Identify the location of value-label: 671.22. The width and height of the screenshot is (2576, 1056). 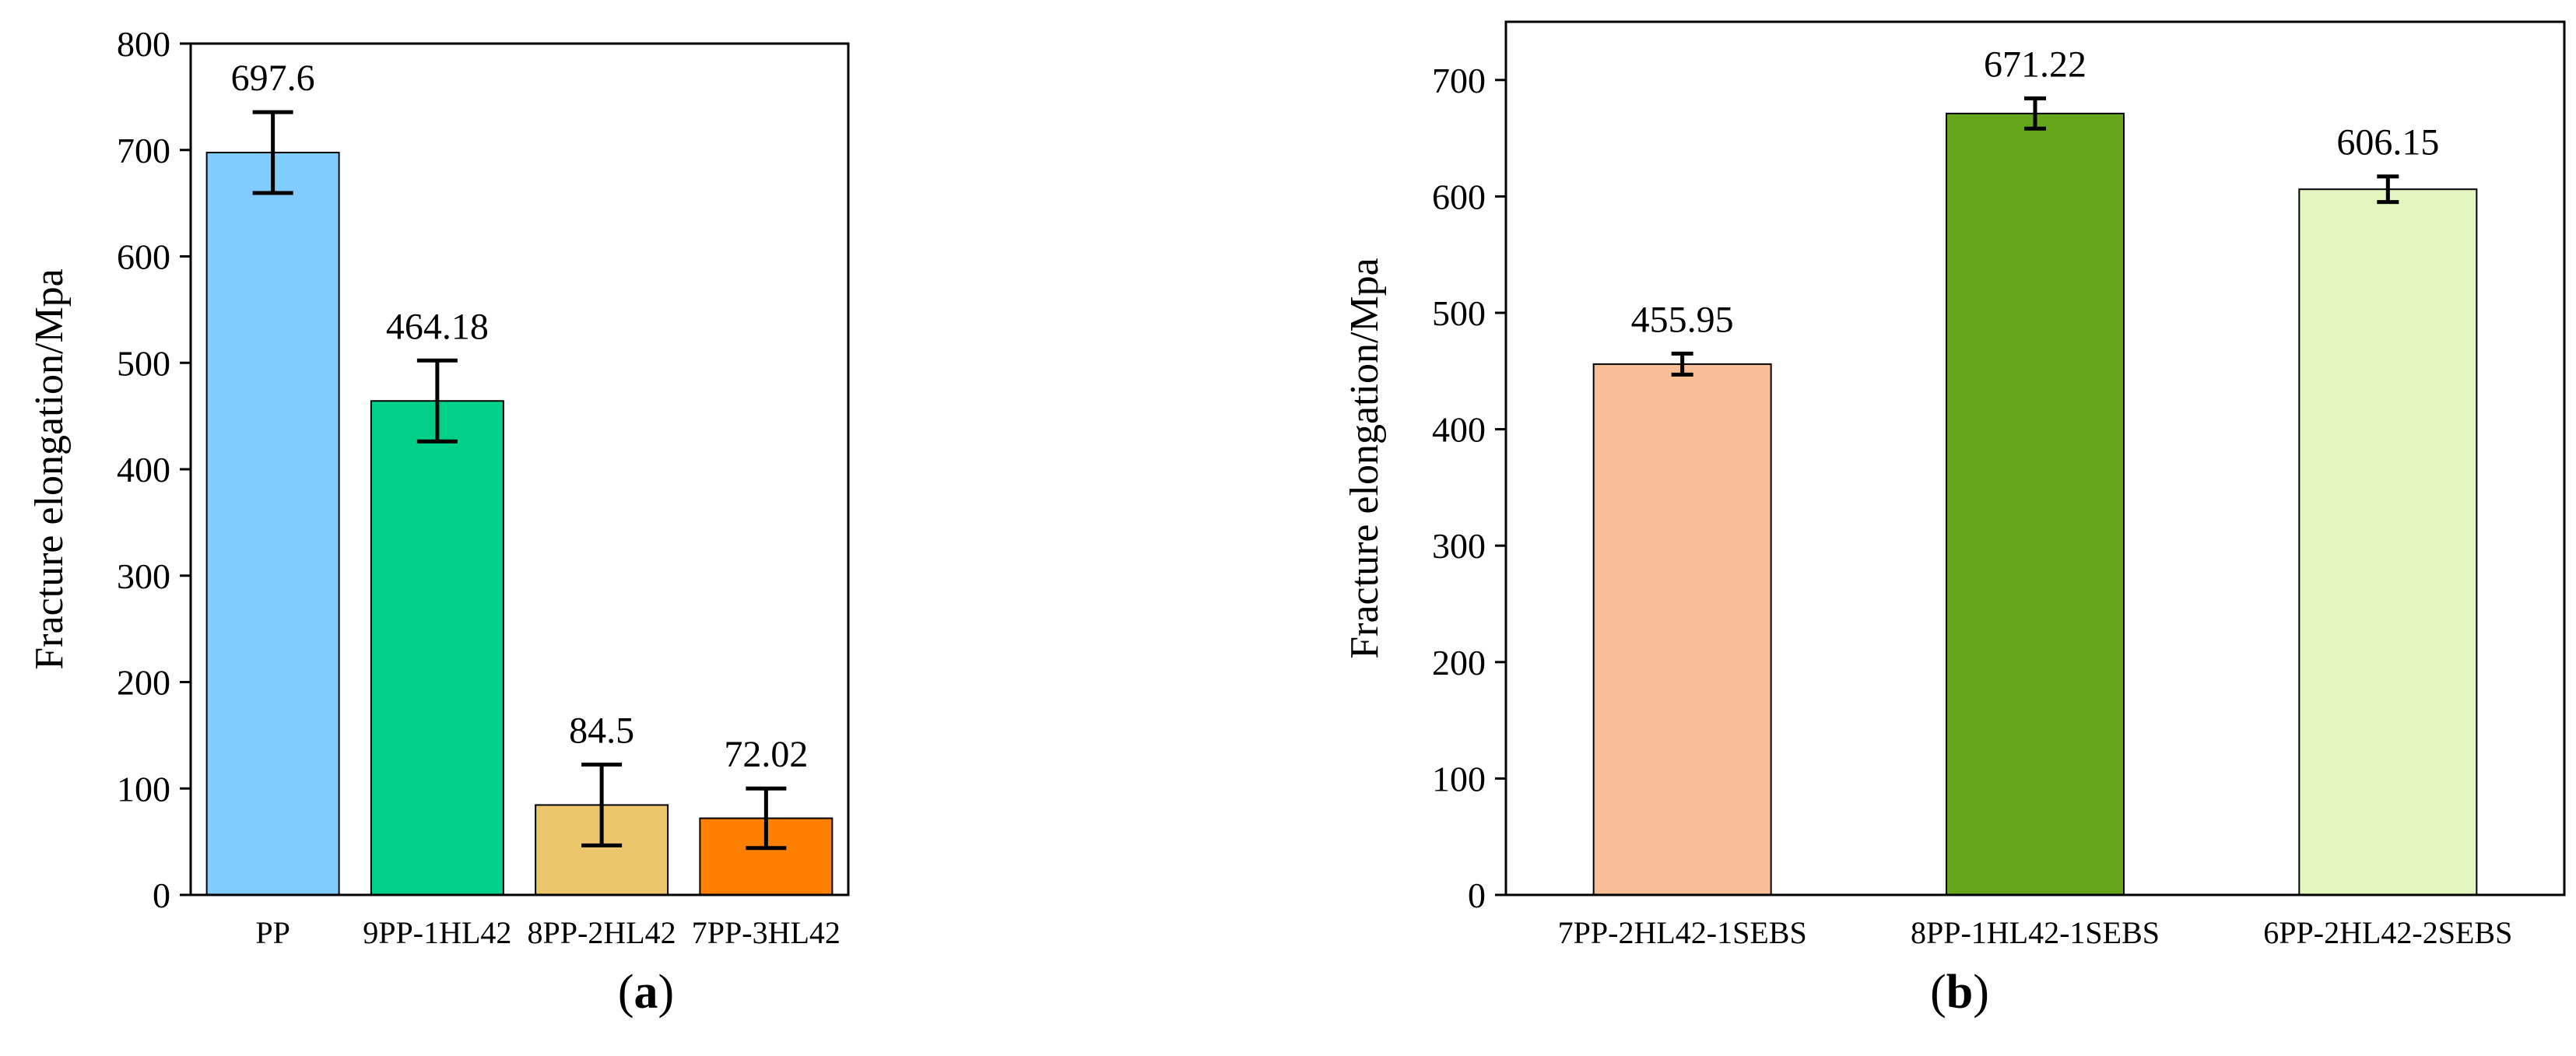
(2035, 64).